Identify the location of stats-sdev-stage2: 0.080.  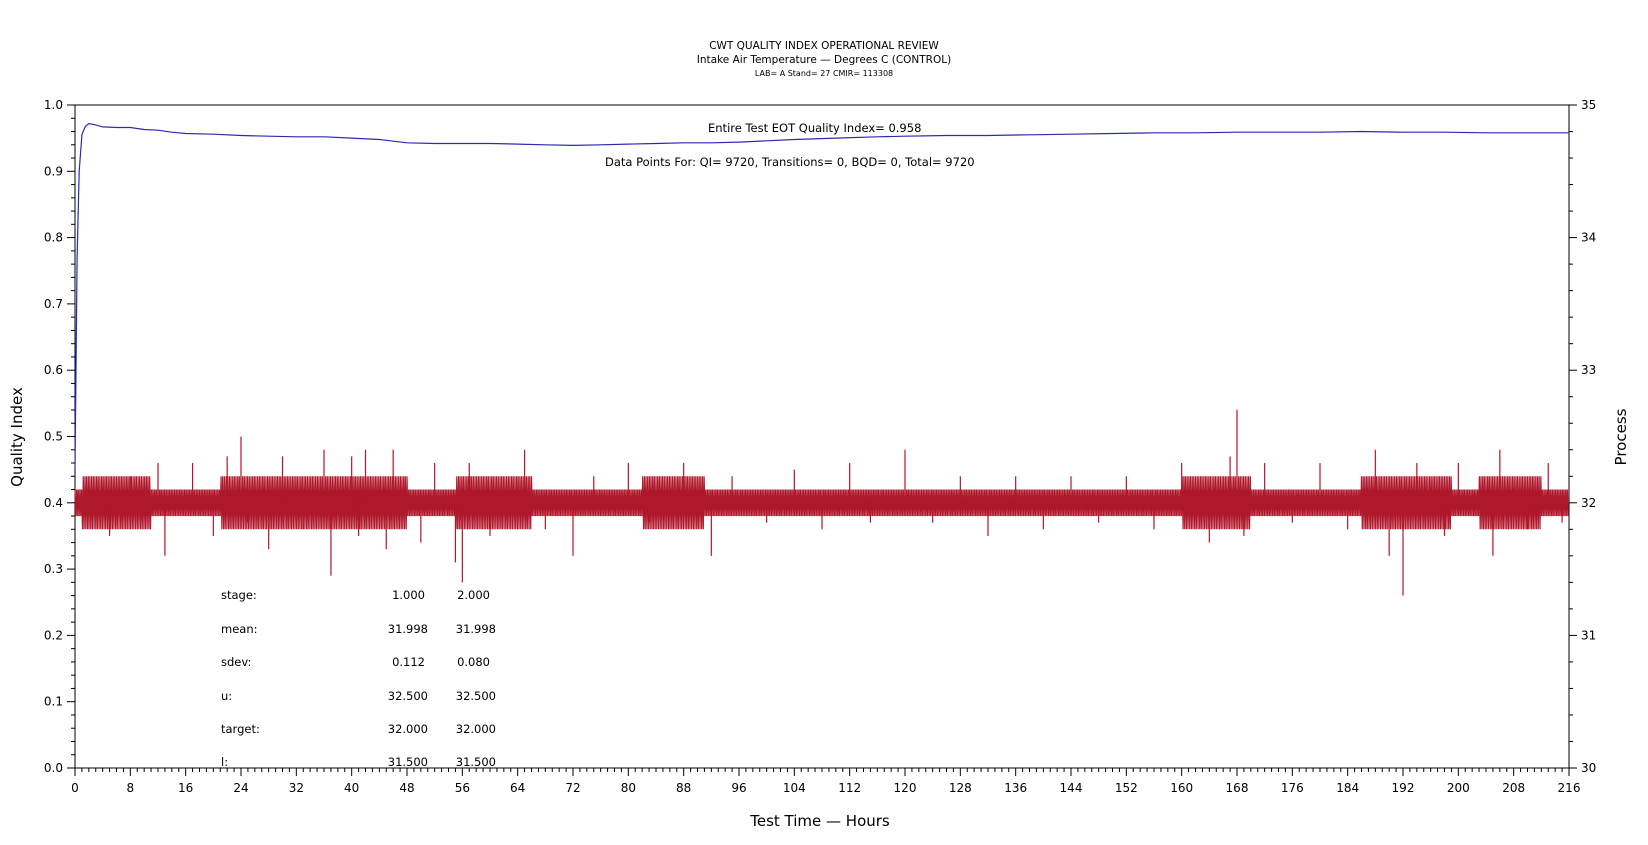
(473, 662).